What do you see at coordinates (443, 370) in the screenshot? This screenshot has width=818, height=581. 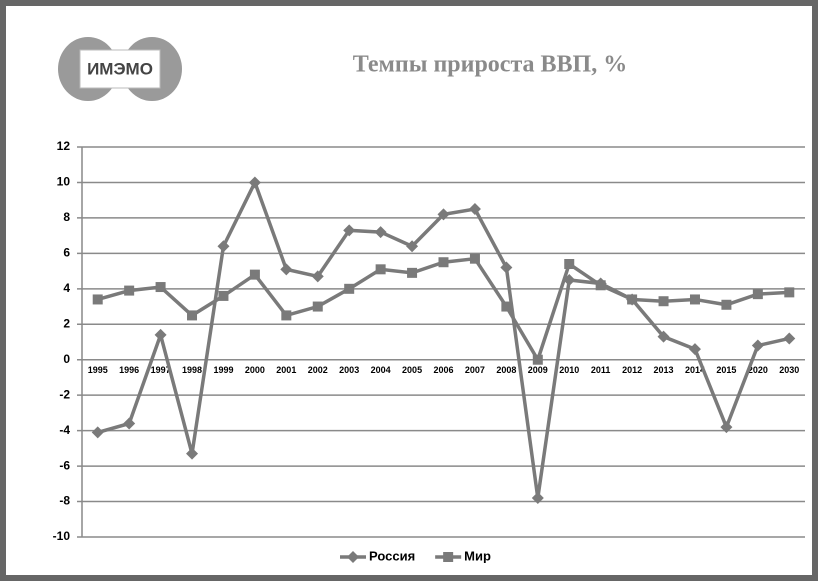 I see `x-tick-label: 2006` at bounding box center [443, 370].